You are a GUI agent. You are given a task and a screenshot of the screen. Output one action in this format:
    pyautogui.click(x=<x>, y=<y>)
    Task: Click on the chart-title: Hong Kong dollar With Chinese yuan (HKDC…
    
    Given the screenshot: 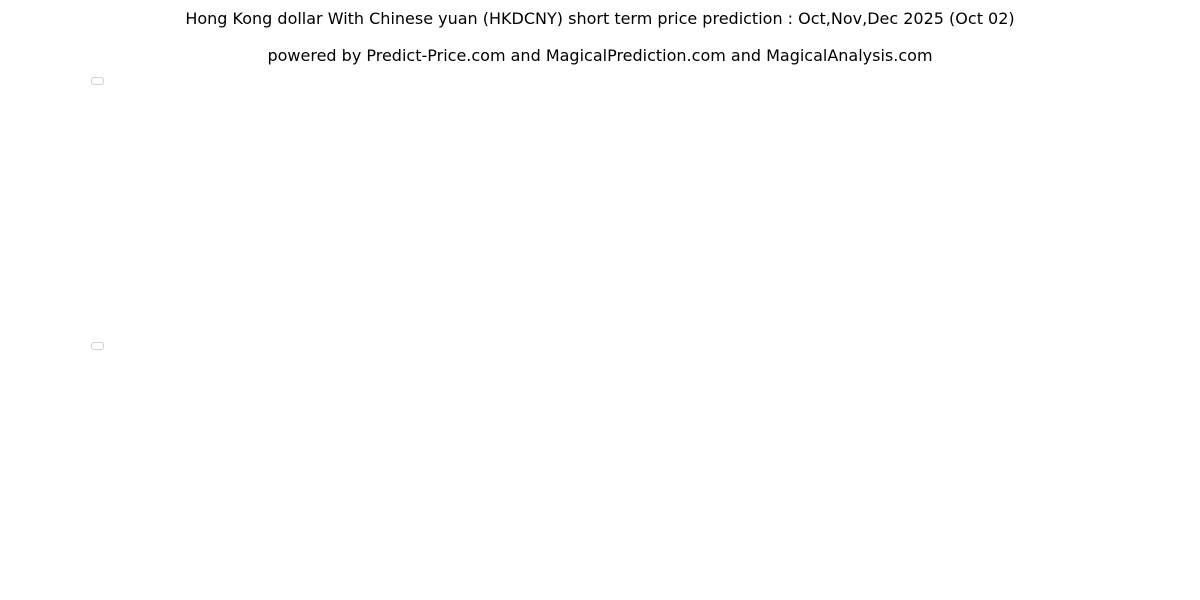 What is the action you would take?
    pyautogui.click(x=600, y=18)
    